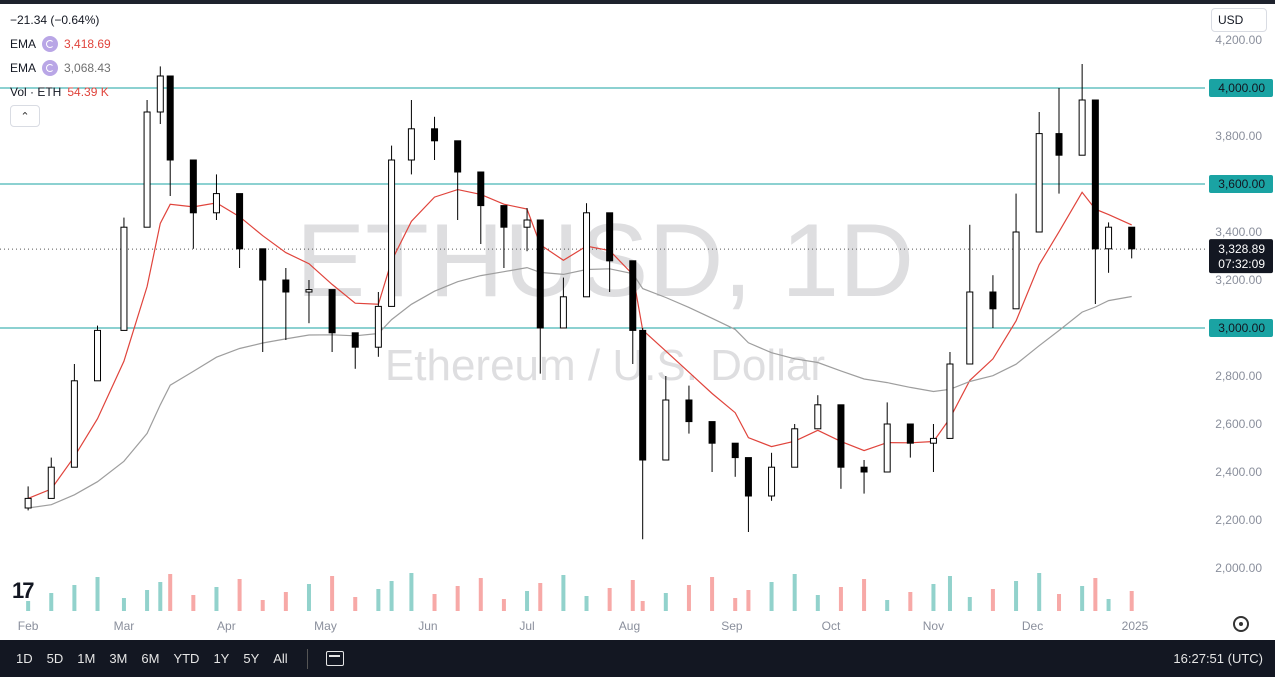 The width and height of the screenshot is (1275, 677). I want to click on divider, so click(307, 658).